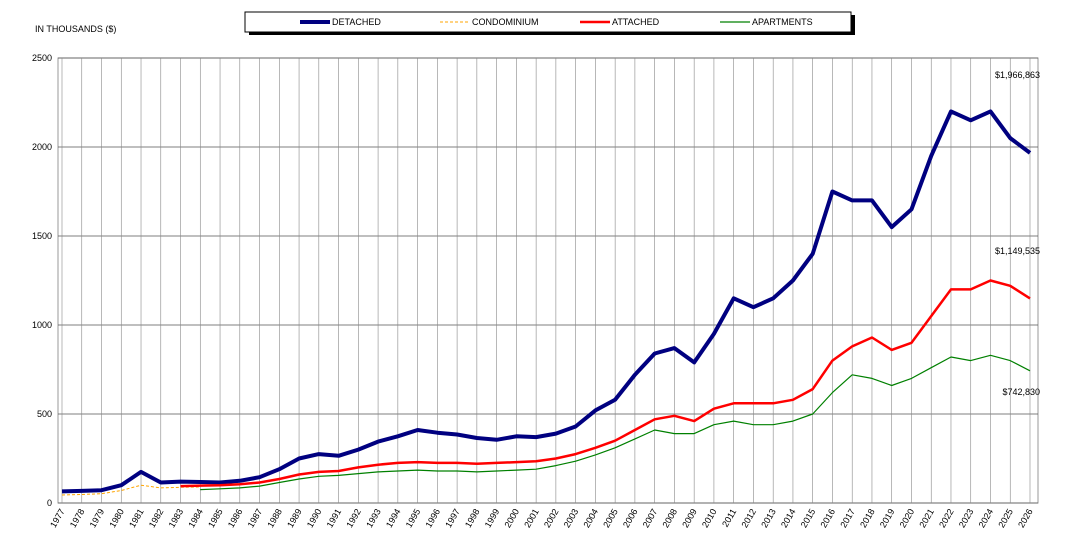 Image resolution: width=1080 pixels, height=550 pixels. Describe the element at coordinates (610, 518) in the screenshot. I see `x-tick-label: 2005` at that location.